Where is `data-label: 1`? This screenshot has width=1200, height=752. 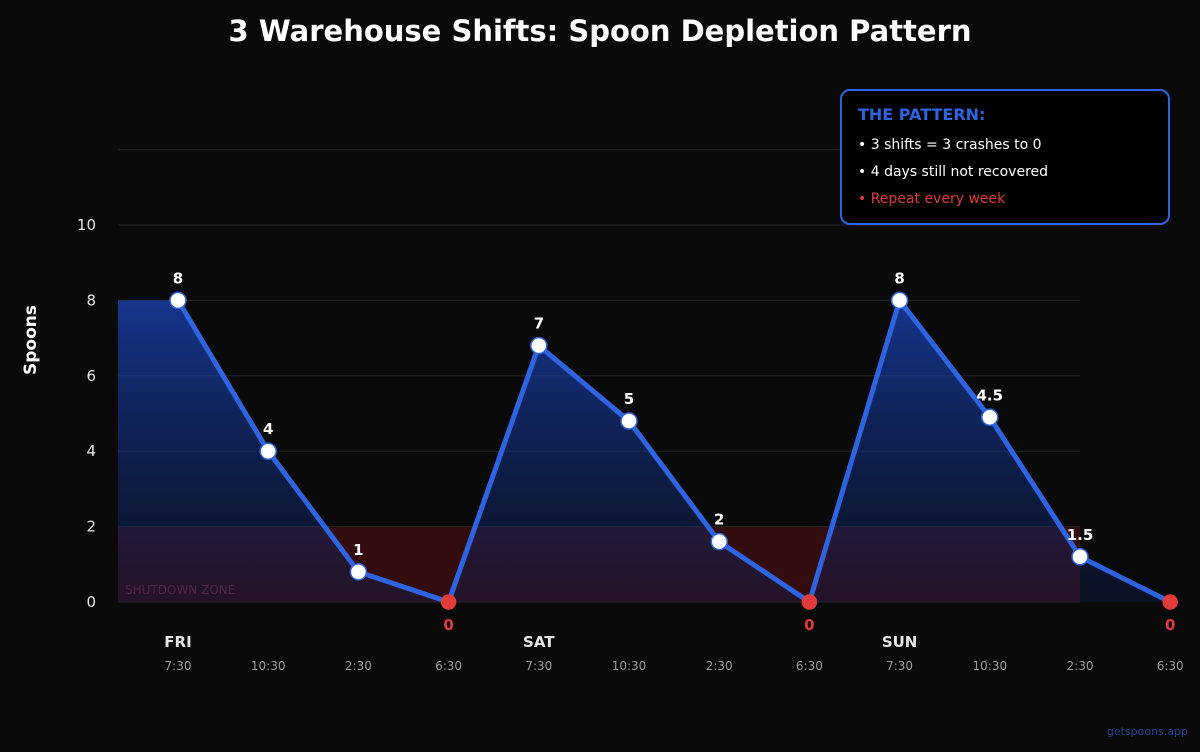
data-label: 1 is located at coordinates (358, 550).